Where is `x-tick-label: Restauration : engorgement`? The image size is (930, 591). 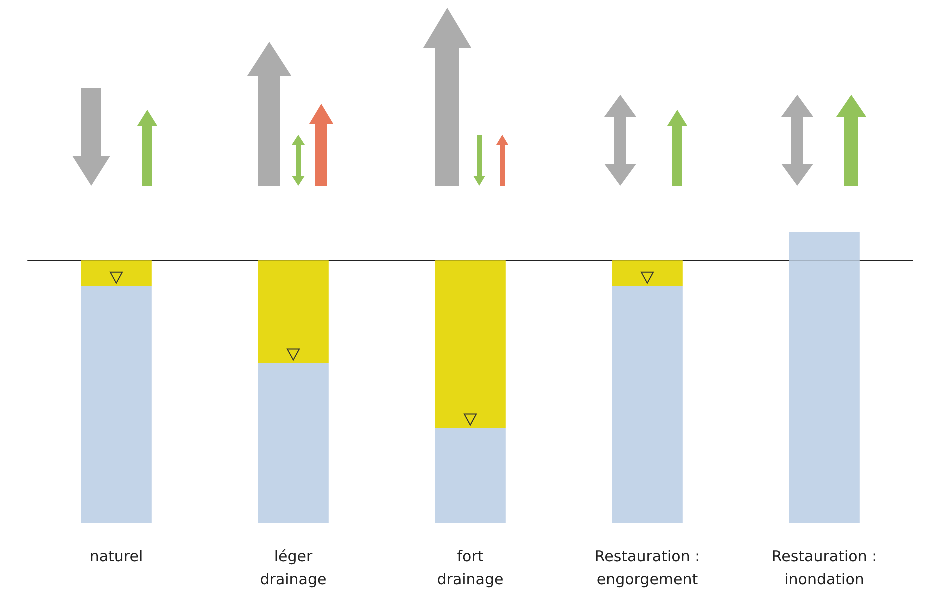
x-tick-label: Restauration : engorgement is located at coordinates (647, 568).